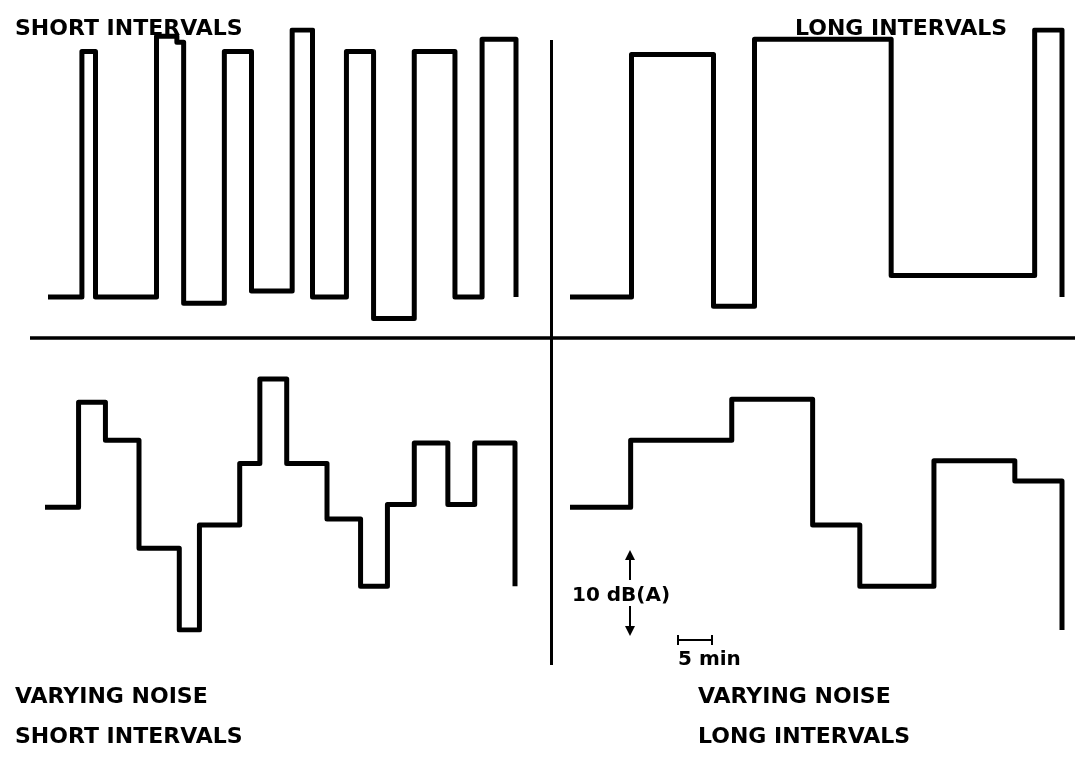 The image size is (1077, 758). What do you see at coordinates (804, 715) in the screenshot?
I see `text: VARYING NOISE LONG INTERVALS` at bounding box center [804, 715].